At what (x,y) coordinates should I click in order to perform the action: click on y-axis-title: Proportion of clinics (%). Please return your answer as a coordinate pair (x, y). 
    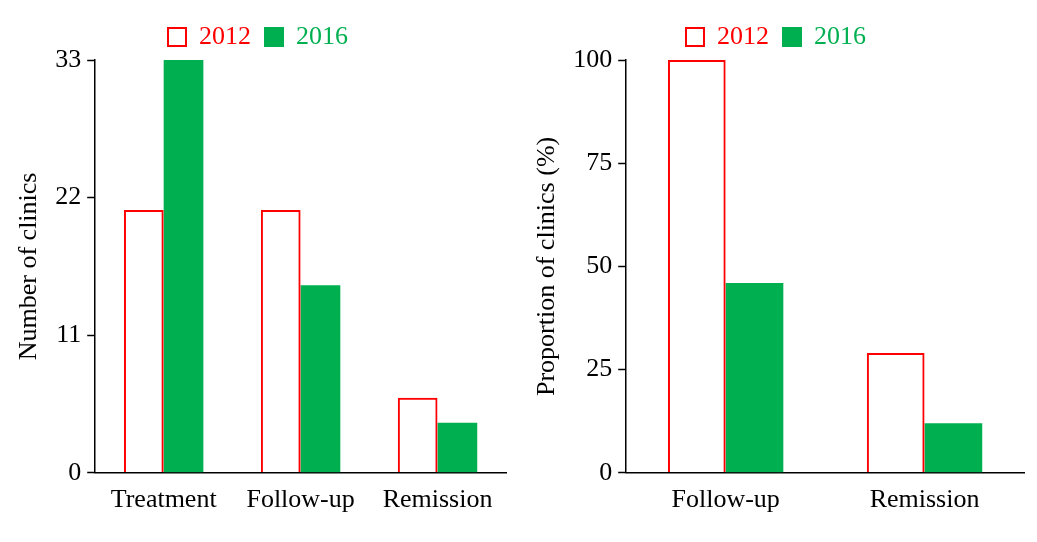
    Looking at the image, I should click on (546, 266).